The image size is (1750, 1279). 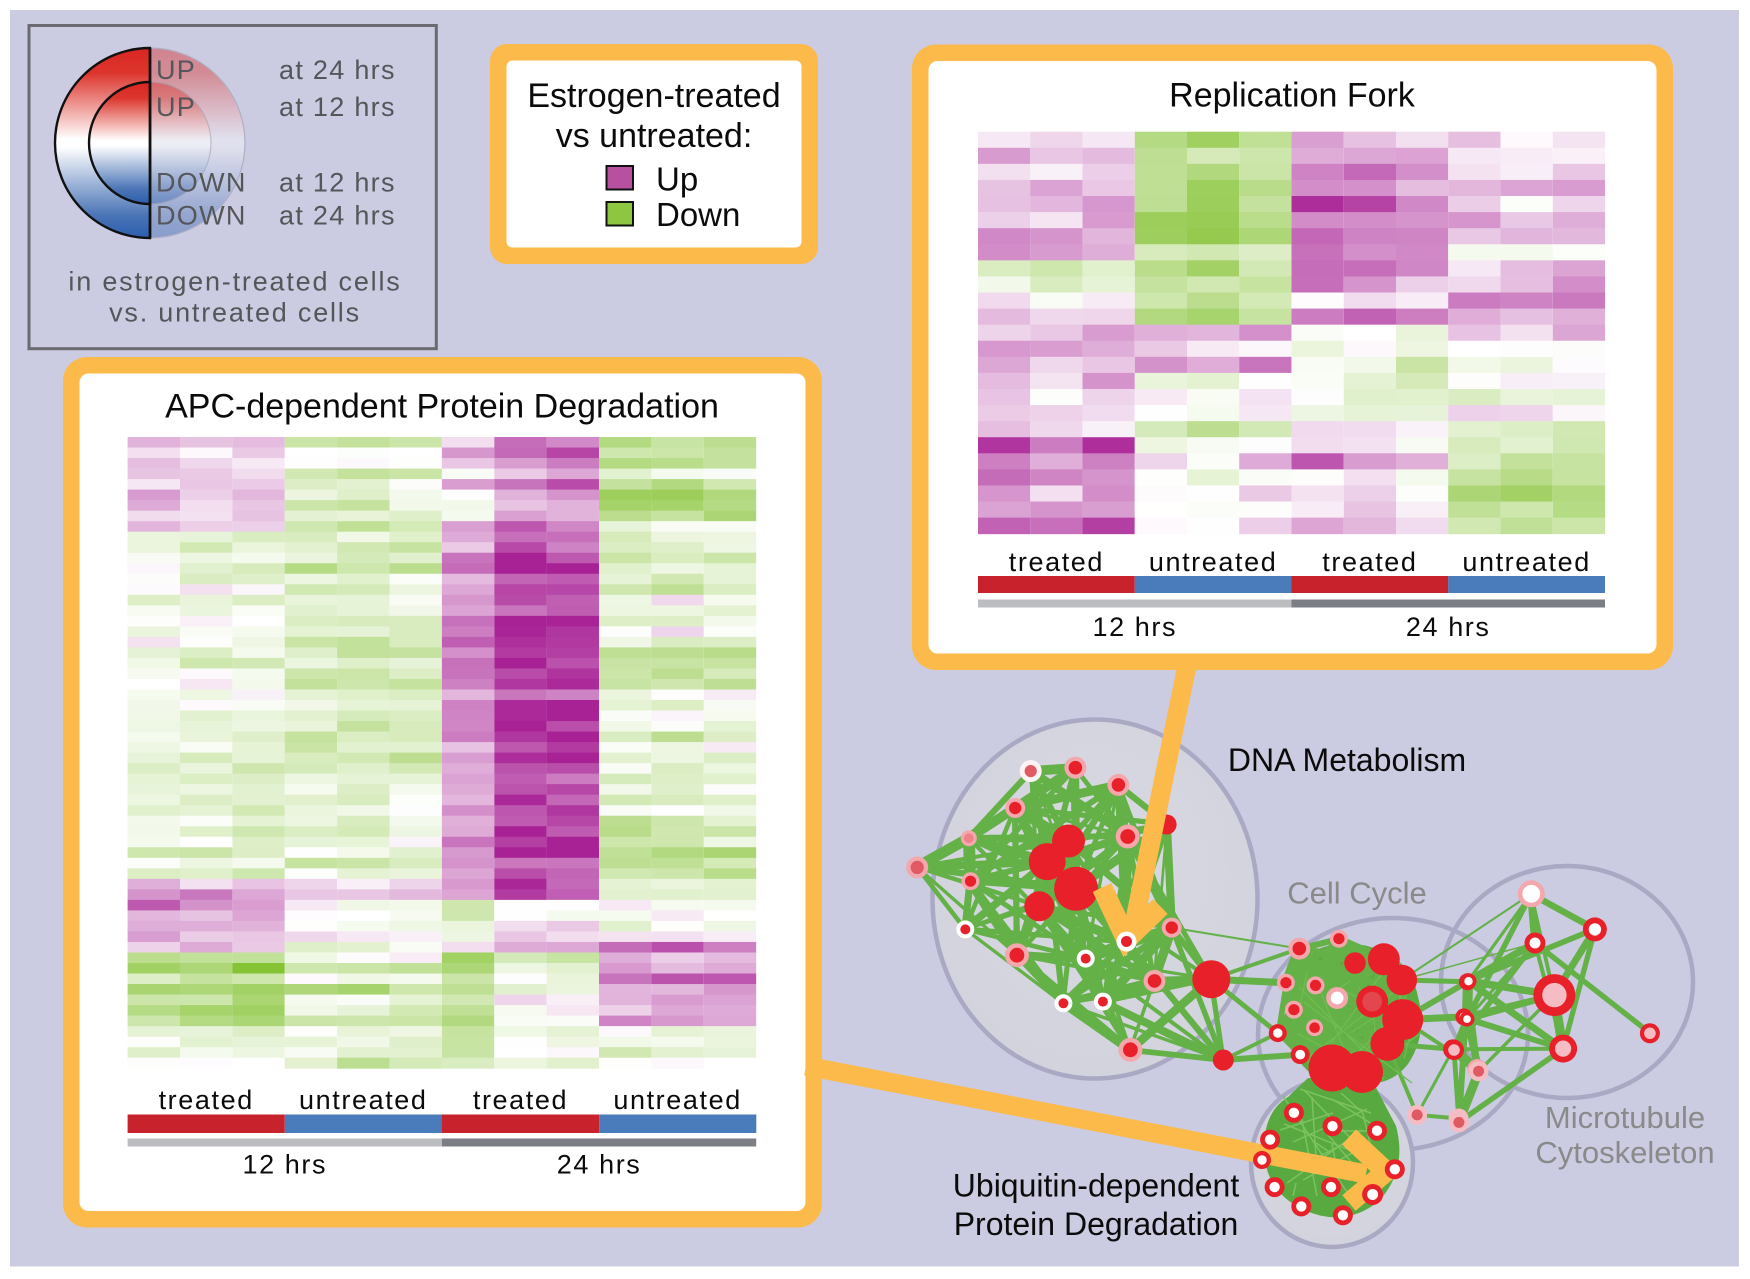 What do you see at coordinates (1357, 893) in the screenshot?
I see `svg-text: Cell Cycle` at bounding box center [1357, 893].